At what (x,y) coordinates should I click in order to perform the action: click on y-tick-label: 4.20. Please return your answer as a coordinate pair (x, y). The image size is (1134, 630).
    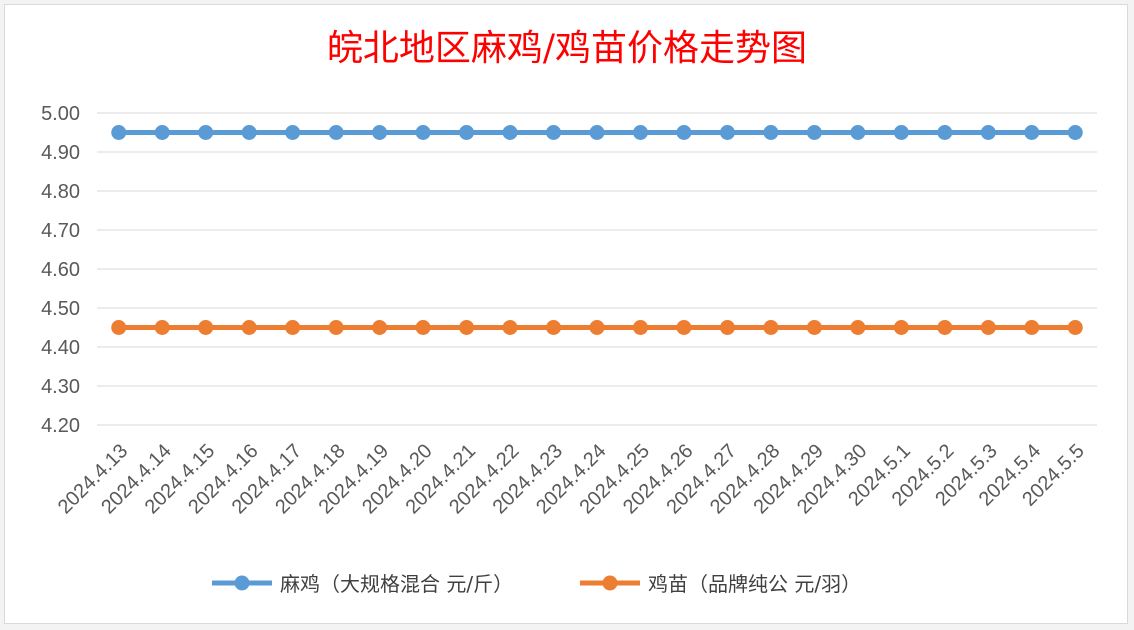
    Looking at the image, I should click on (60, 426).